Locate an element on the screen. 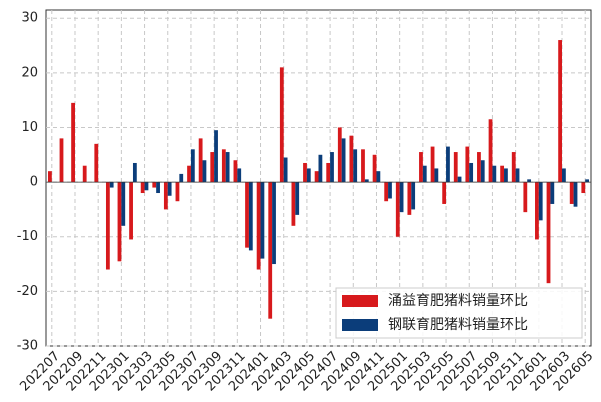  legend-label: 钢联育肥猪料销量环比 is located at coordinates (458, 325).